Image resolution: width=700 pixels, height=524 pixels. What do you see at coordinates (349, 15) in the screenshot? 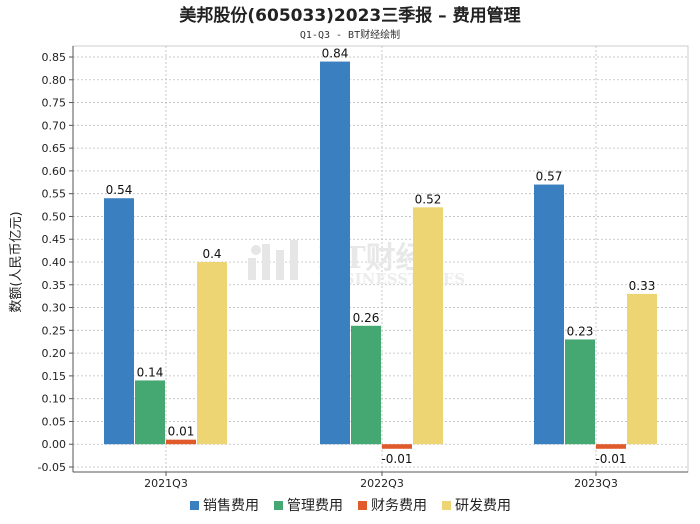
I see `chart-title: 美邦股份(605033)2023三季报 – 费用管理` at bounding box center [349, 15].